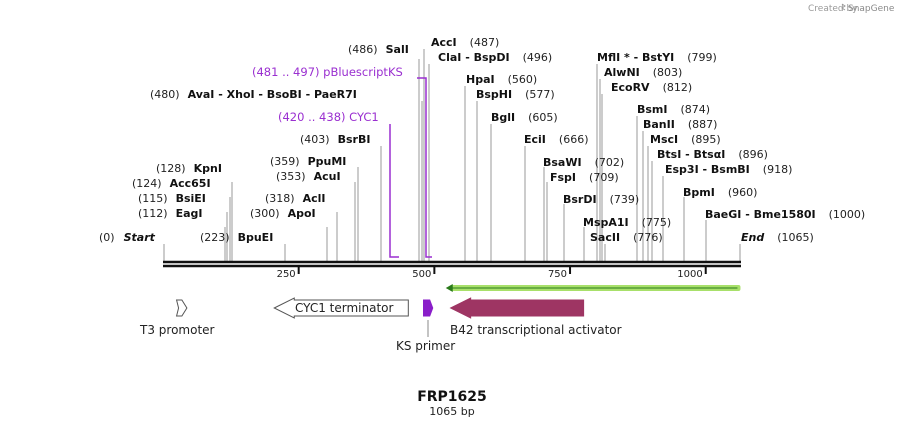 The image size is (905, 427). Describe the element at coordinates (785, 214) in the screenshot. I see `site-label-baegi: BaeGI - Bme1580I (1000)` at that location.